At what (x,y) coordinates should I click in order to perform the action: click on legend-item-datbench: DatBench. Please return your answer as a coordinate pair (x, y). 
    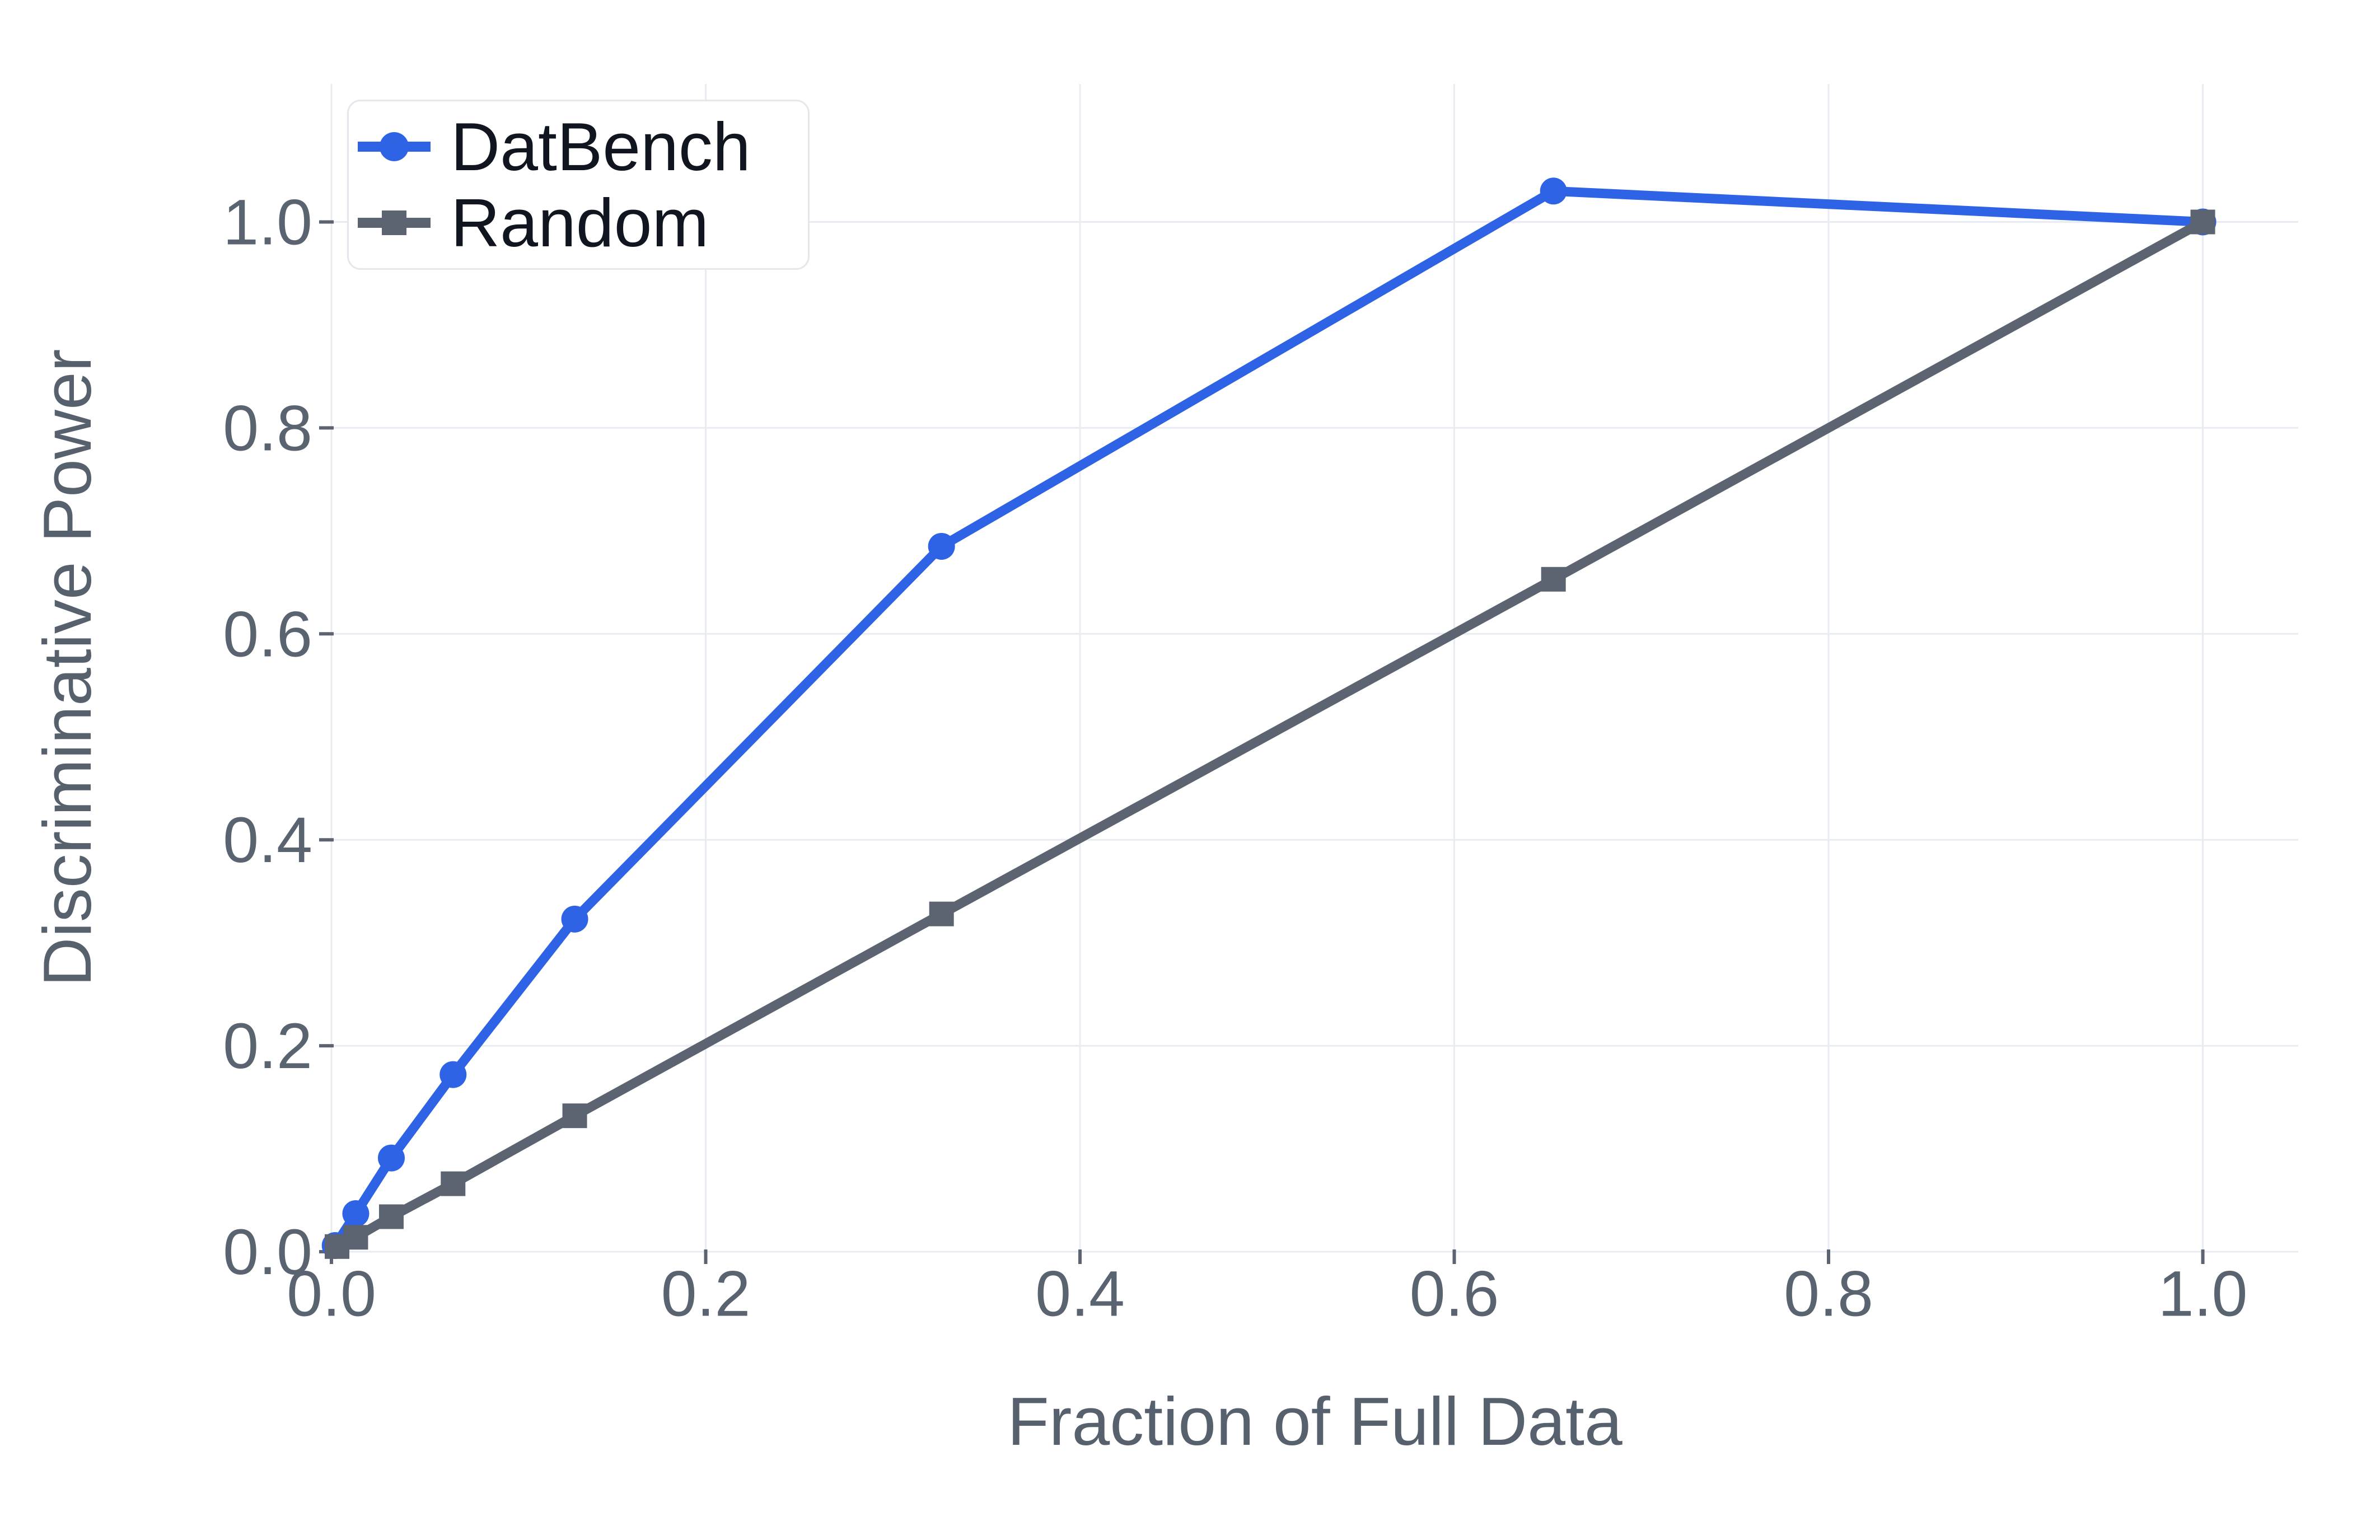
    Looking at the image, I should click on (578, 146).